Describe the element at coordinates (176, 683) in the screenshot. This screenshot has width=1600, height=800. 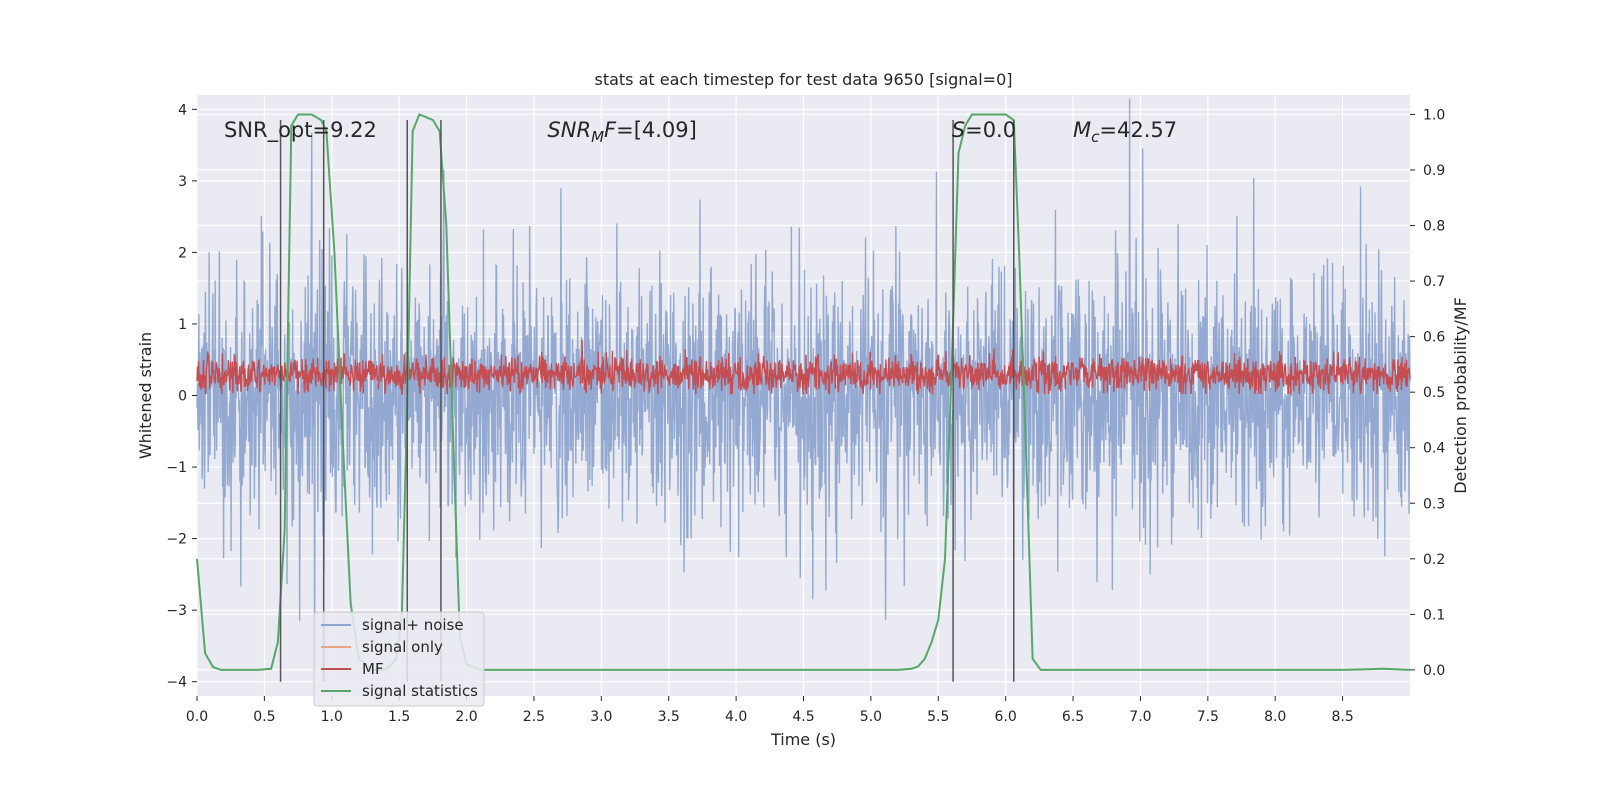
I see `y-tick-label: −4` at that location.